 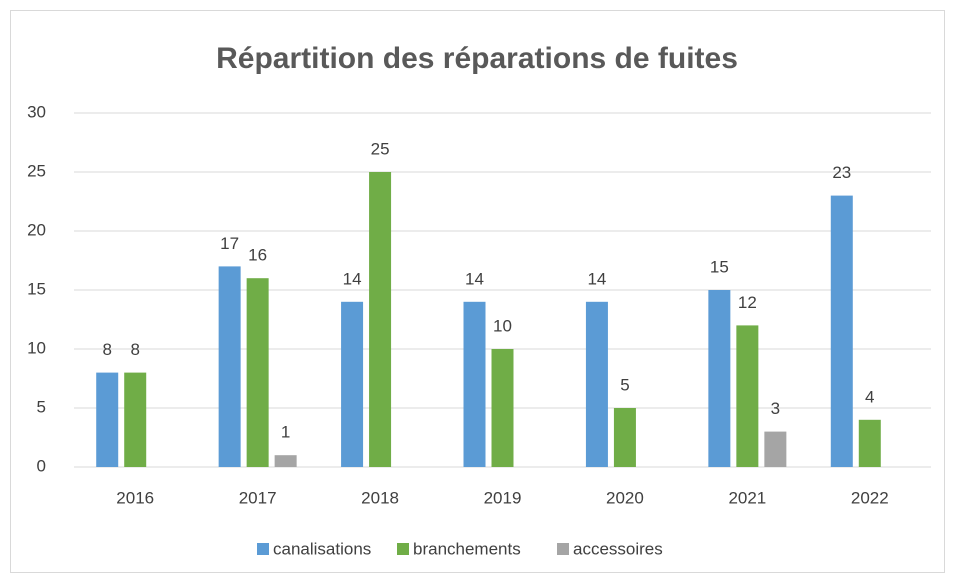 I want to click on chart-title: Répartition des réparations de fuites, so click(x=477, y=58).